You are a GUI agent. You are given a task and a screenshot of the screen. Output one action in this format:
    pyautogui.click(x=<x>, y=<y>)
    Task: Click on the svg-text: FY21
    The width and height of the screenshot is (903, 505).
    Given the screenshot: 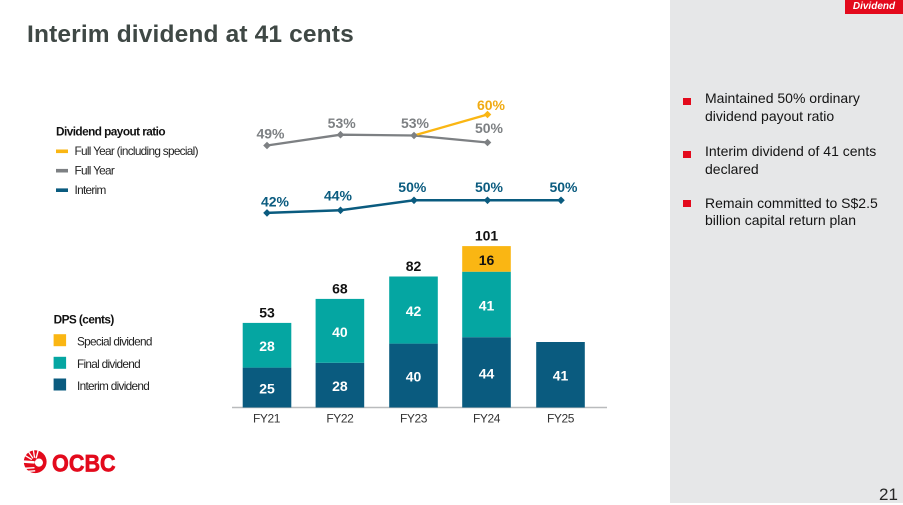 What is the action you would take?
    pyautogui.click(x=267, y=418)
    